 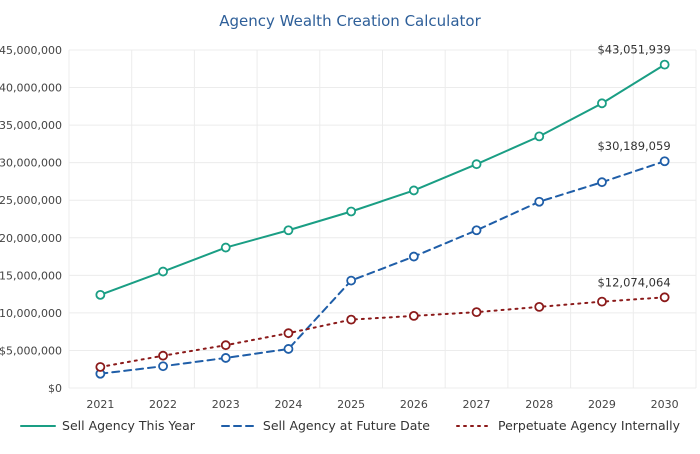 What do you see at coordinates (55, 388) in the screenshot?
I see `y-tick-label: $0` at bounding box center [55, 388].